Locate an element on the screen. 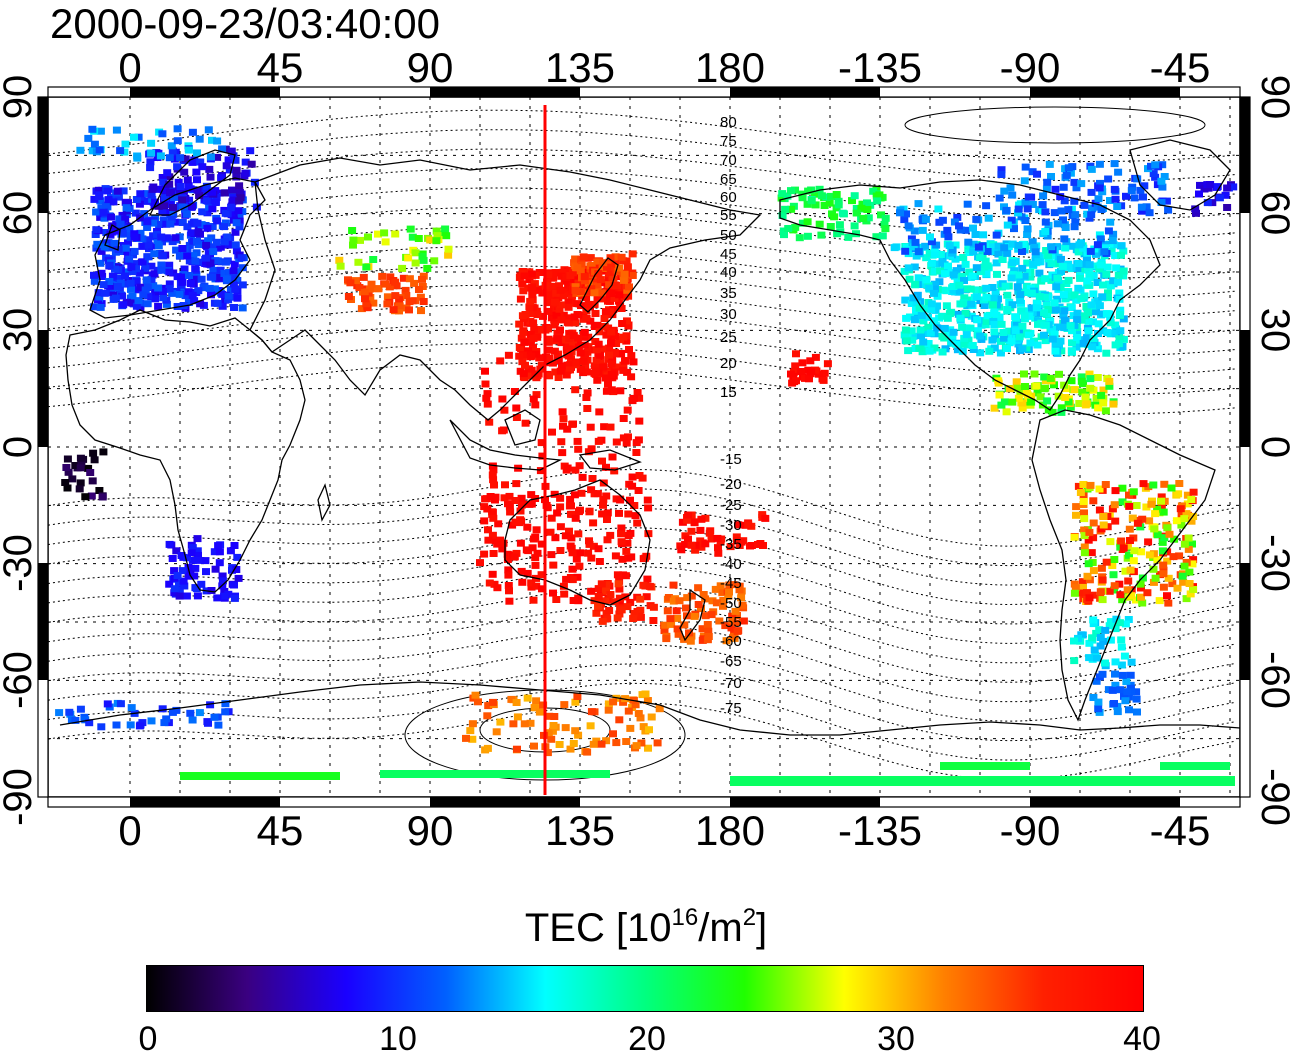  frame-segment is located at coordinates (505, 92).